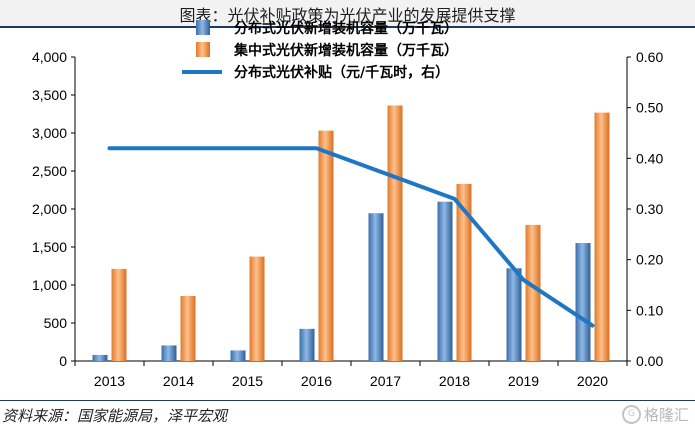 The width and height of the screenshot is (695, 431). I want to click on y-left-tick-label: 1,000, so click(49, 285).